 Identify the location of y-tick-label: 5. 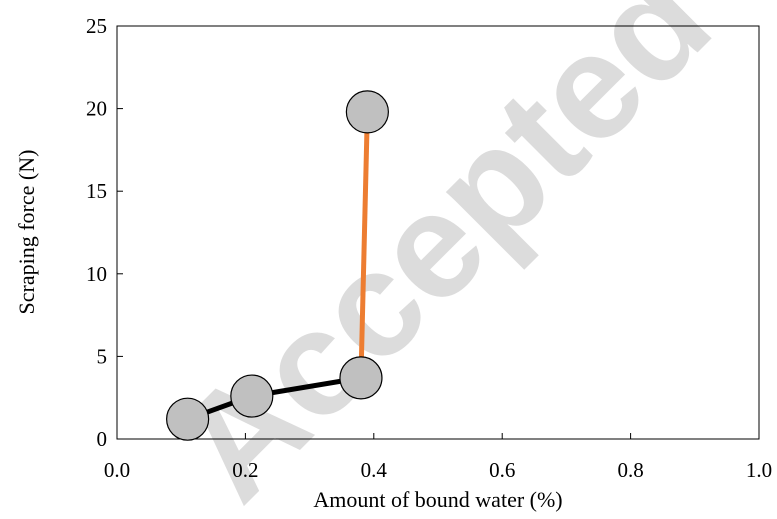
(102, 356).